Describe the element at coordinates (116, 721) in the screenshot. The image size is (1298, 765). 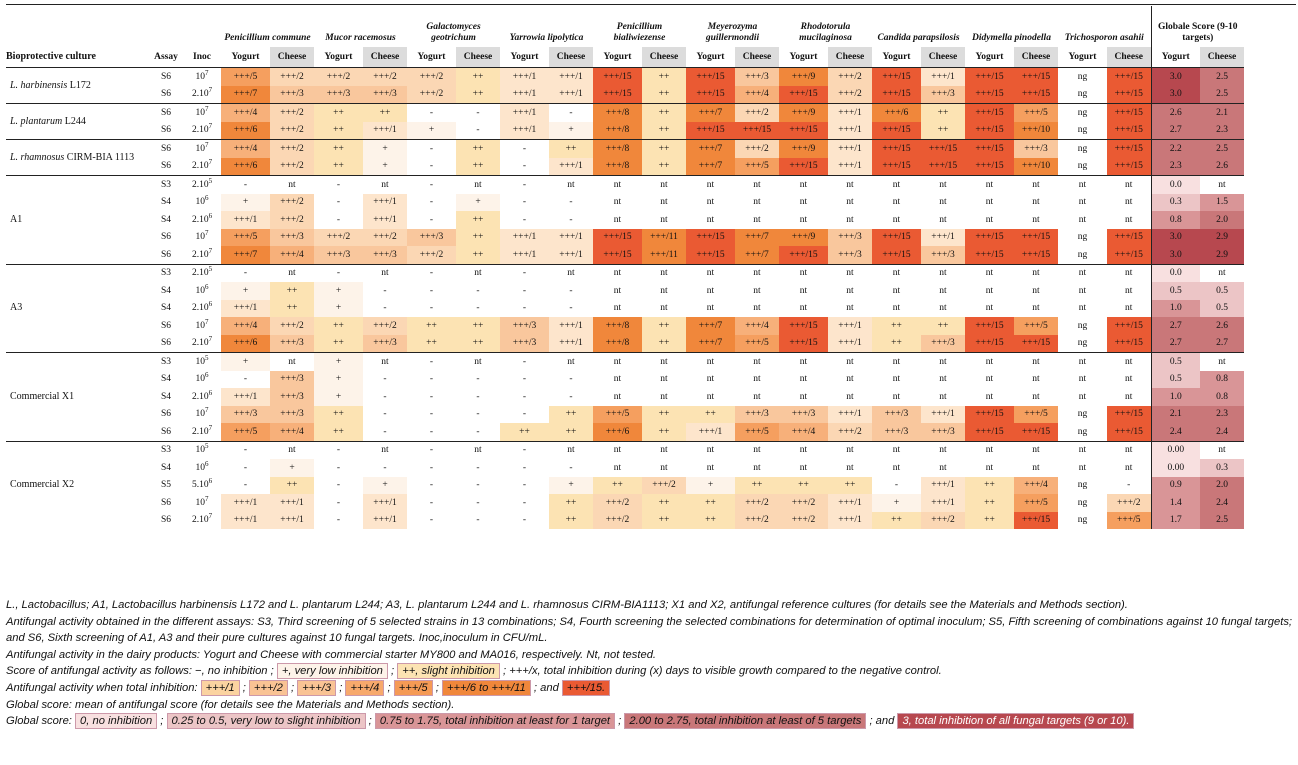
I see `global-legend-0: 0, no inhibition` at that location.